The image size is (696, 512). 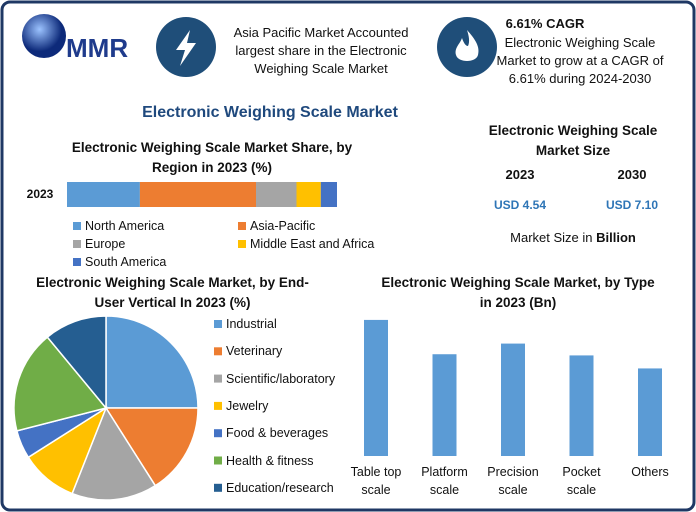 I want to click on legend-label: Middle East and Africa, so click(x=312, y=244).